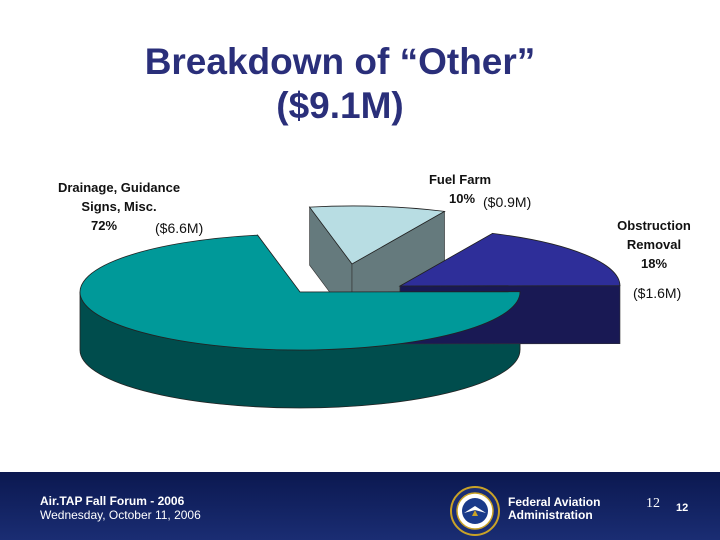 Image resolution: width=720 pixels, height=540 pixels. Describe the element at coordinates (340, 84) in the screenshot. I see `slide-title: Breakdown of “Other” ($9.1M)` at that location.